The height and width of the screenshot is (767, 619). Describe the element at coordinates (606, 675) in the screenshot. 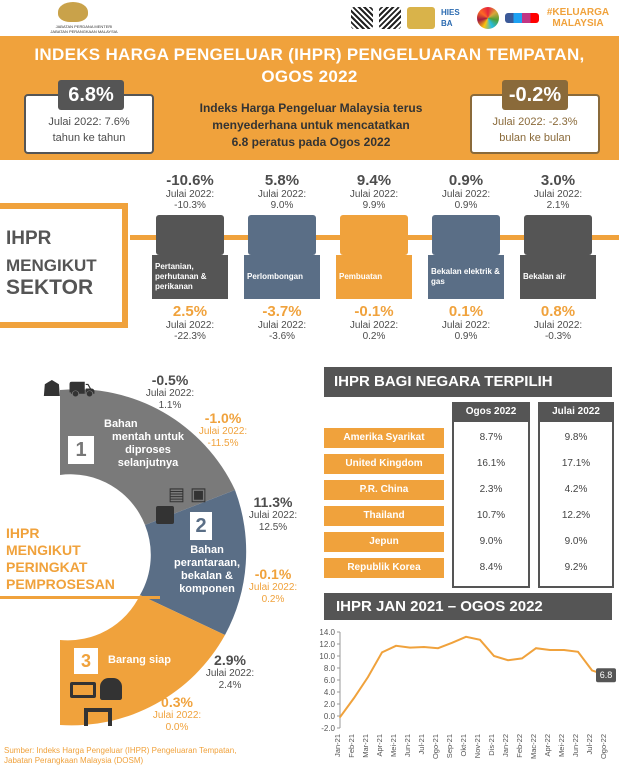

I see `last-value-label: 6.8` at that location.